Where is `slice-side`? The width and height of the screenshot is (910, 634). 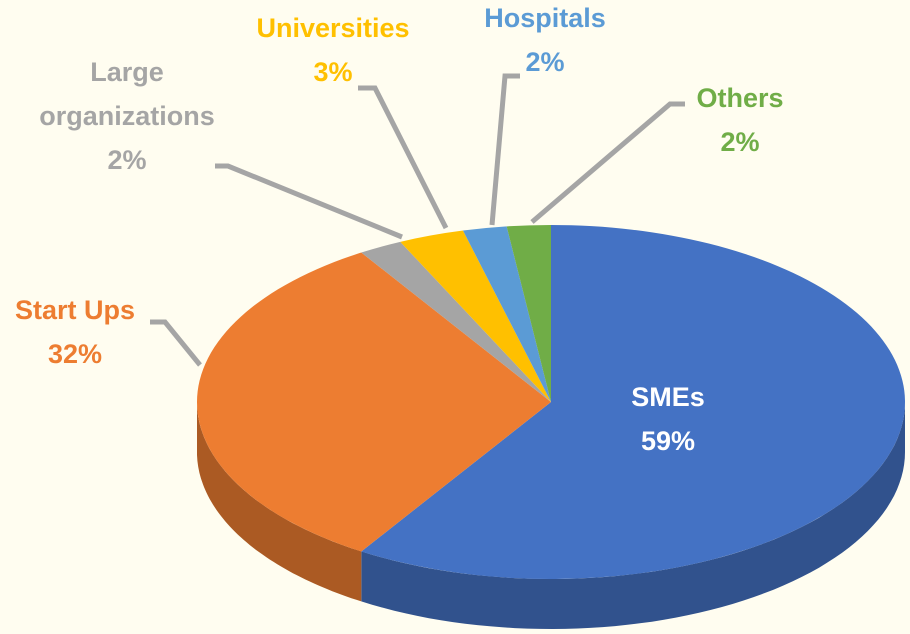 slice-side is located at coordinates (279, 502).